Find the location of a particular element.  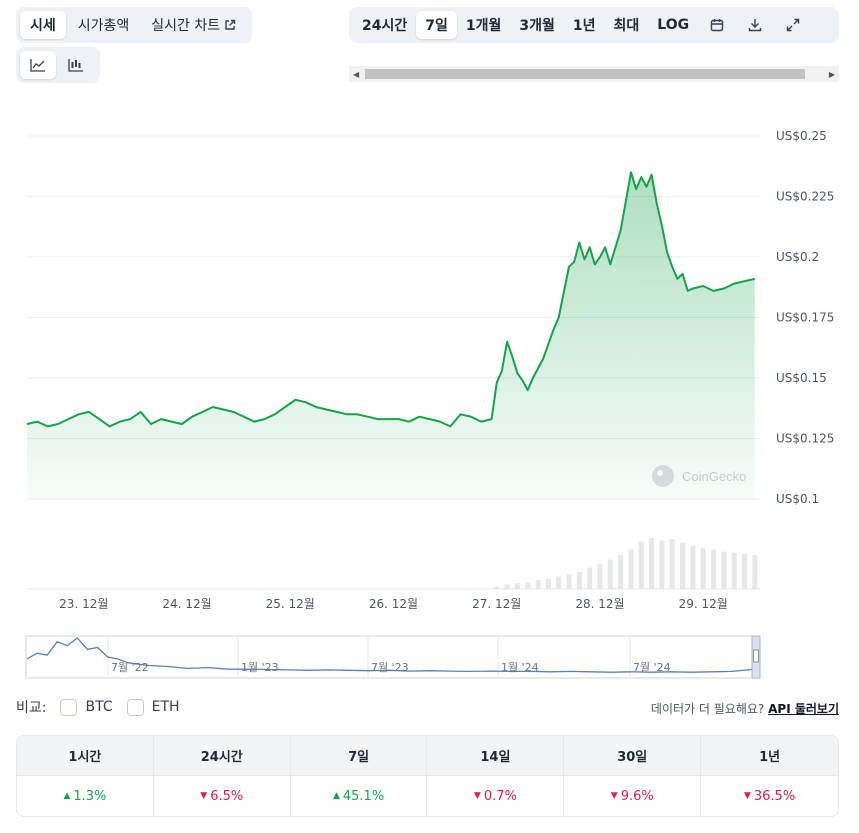

scrollbar-thumb is located at coordinates (585, 74).